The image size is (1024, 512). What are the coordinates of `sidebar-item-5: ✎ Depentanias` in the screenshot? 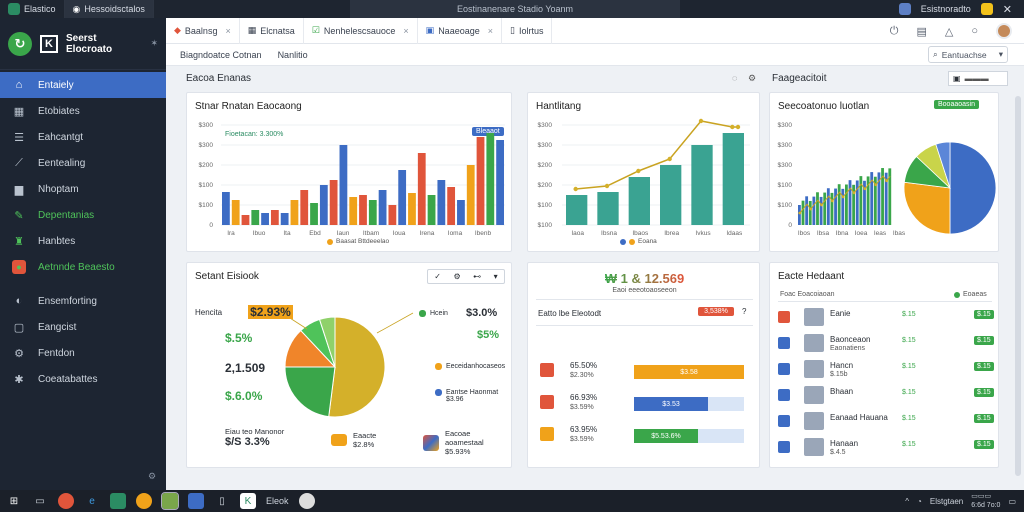 It's located at (83, 215).